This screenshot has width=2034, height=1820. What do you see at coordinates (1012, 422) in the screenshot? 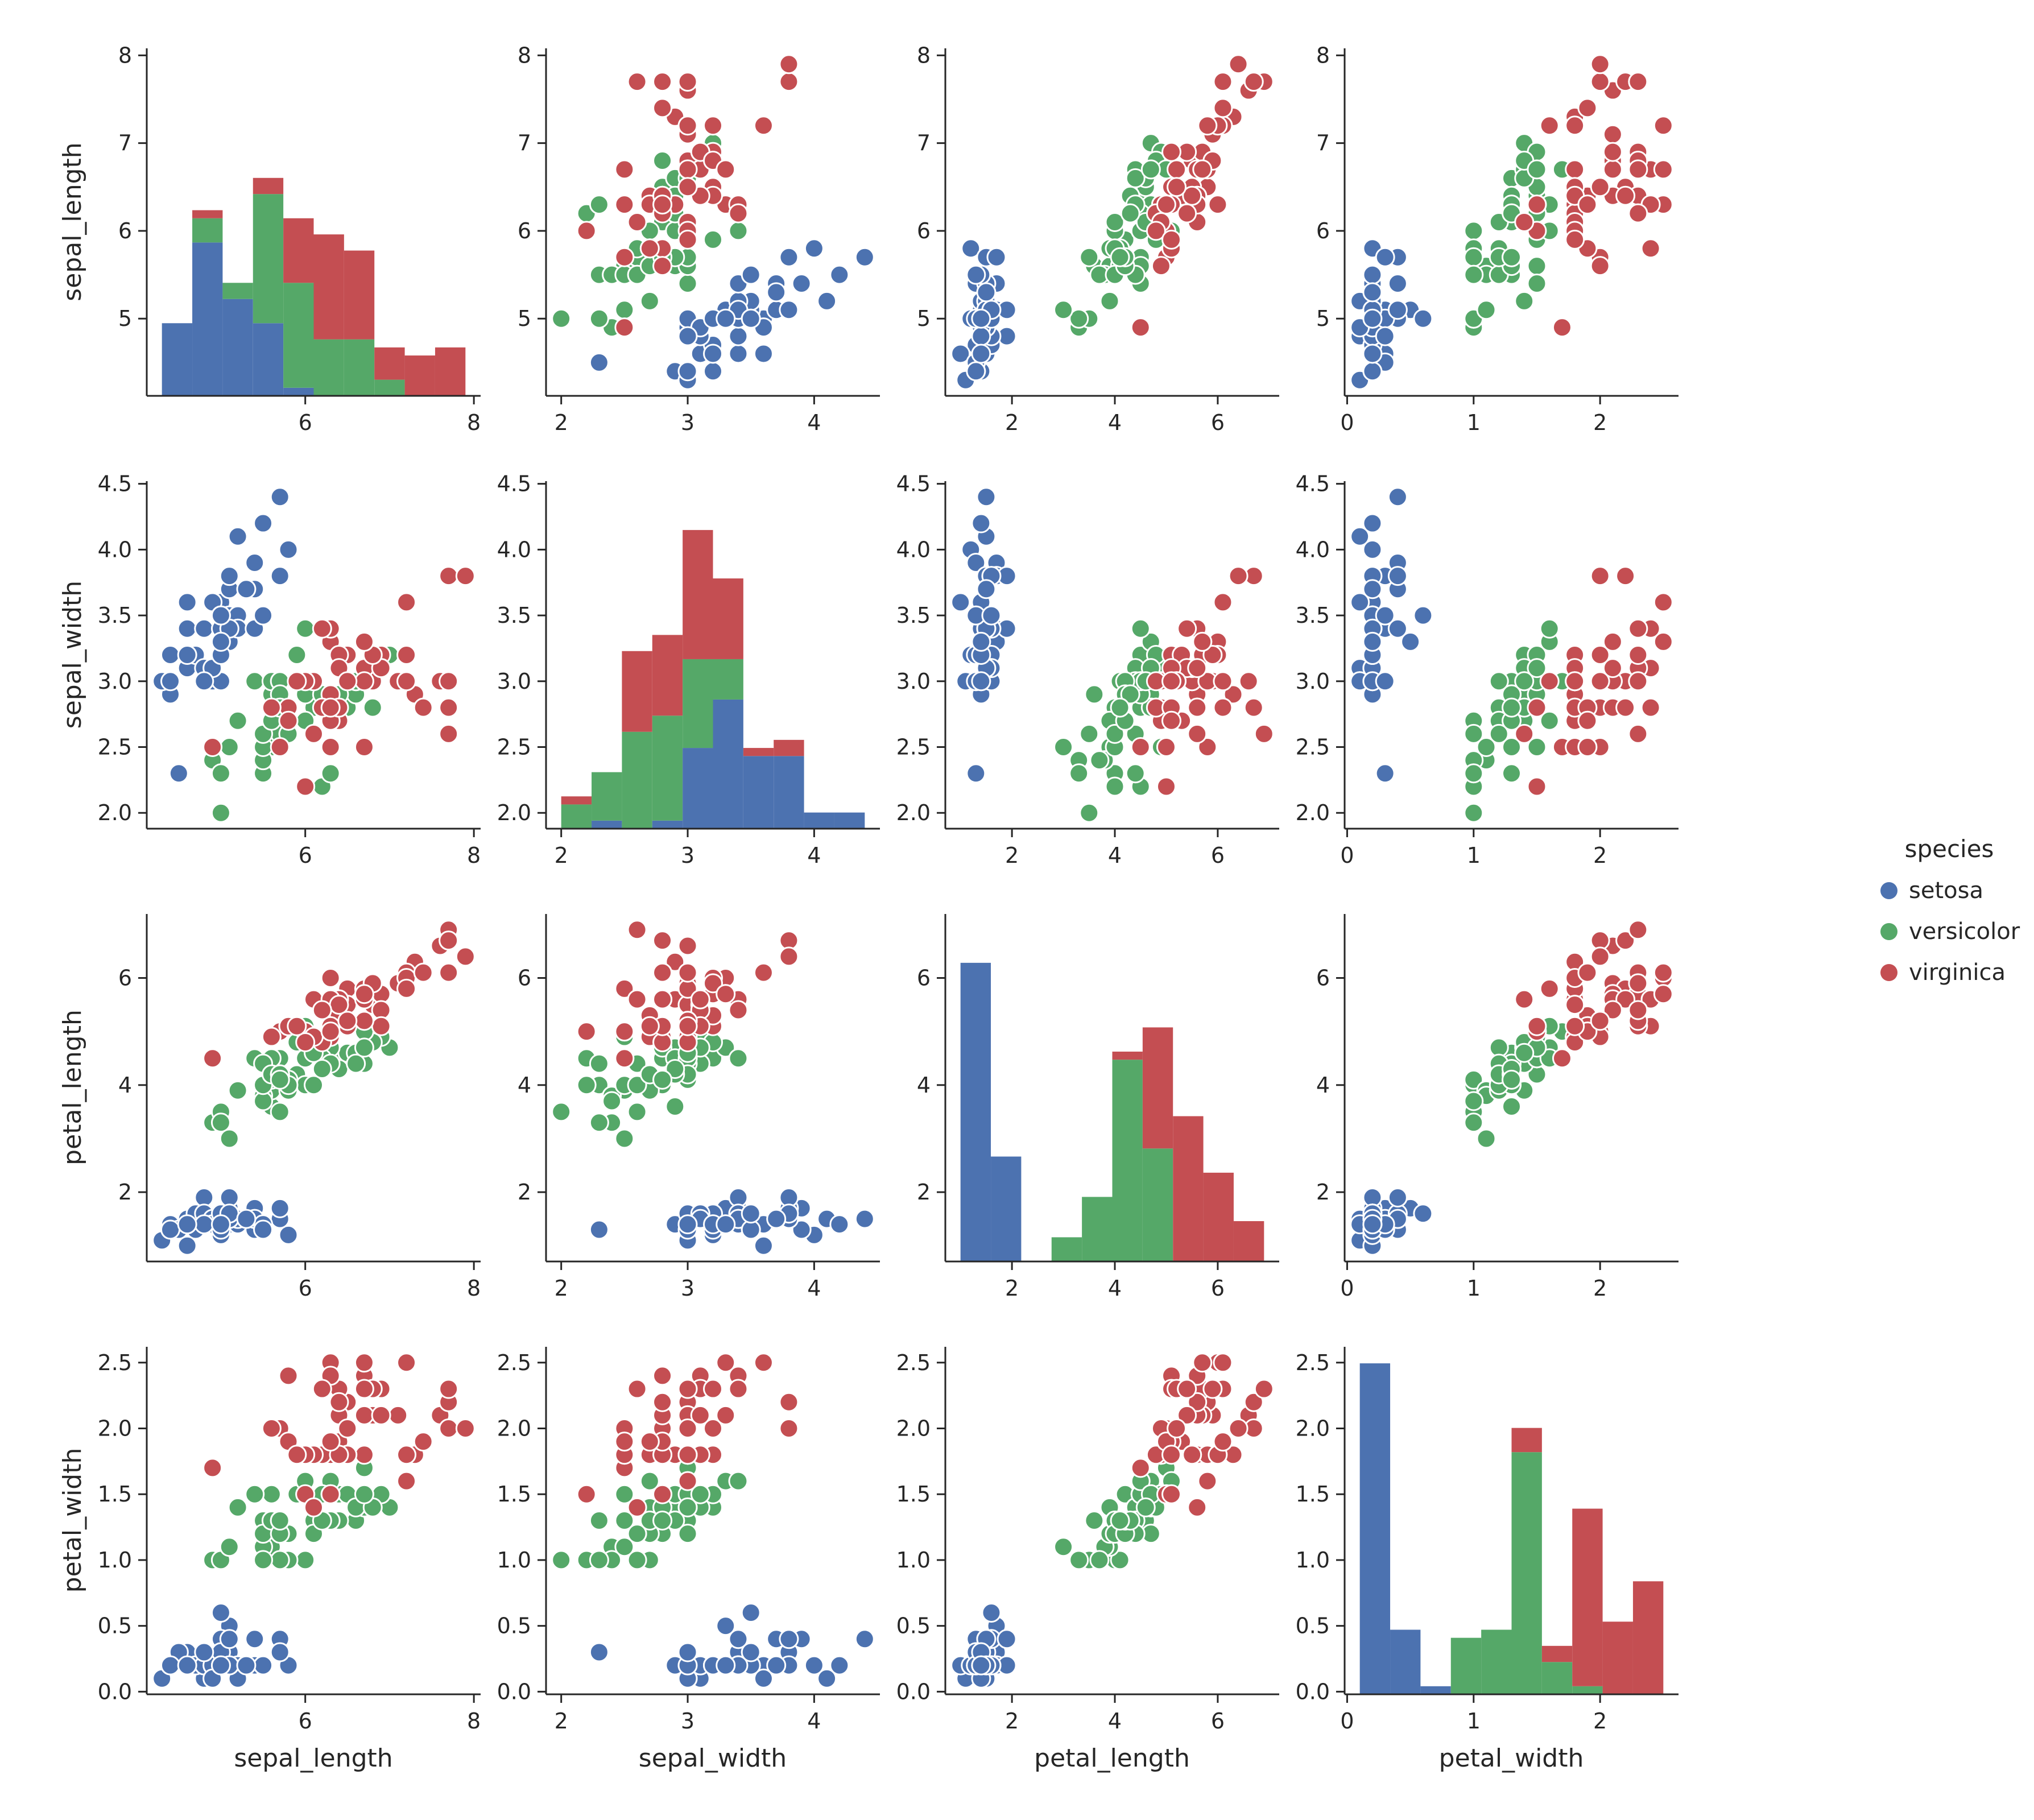
I see `x-tick-label: 2` at bounding box center [1012, 422].